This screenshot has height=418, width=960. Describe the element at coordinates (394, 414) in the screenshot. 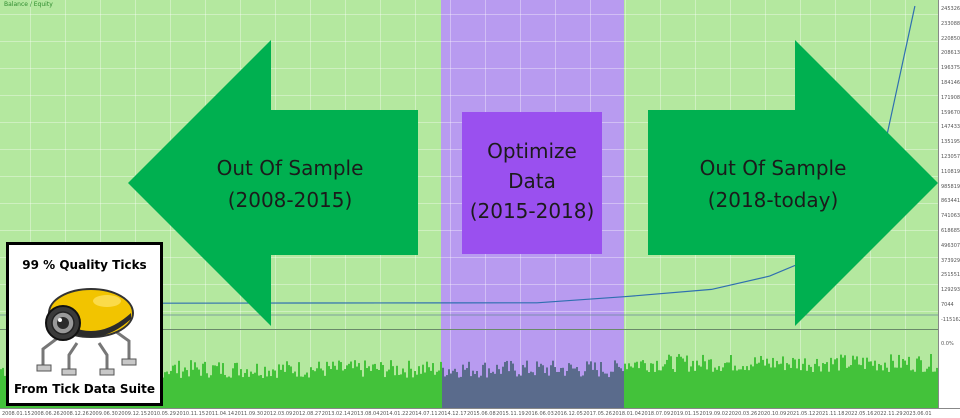

I see `time-axis-label: 2014.01.22` at that location.